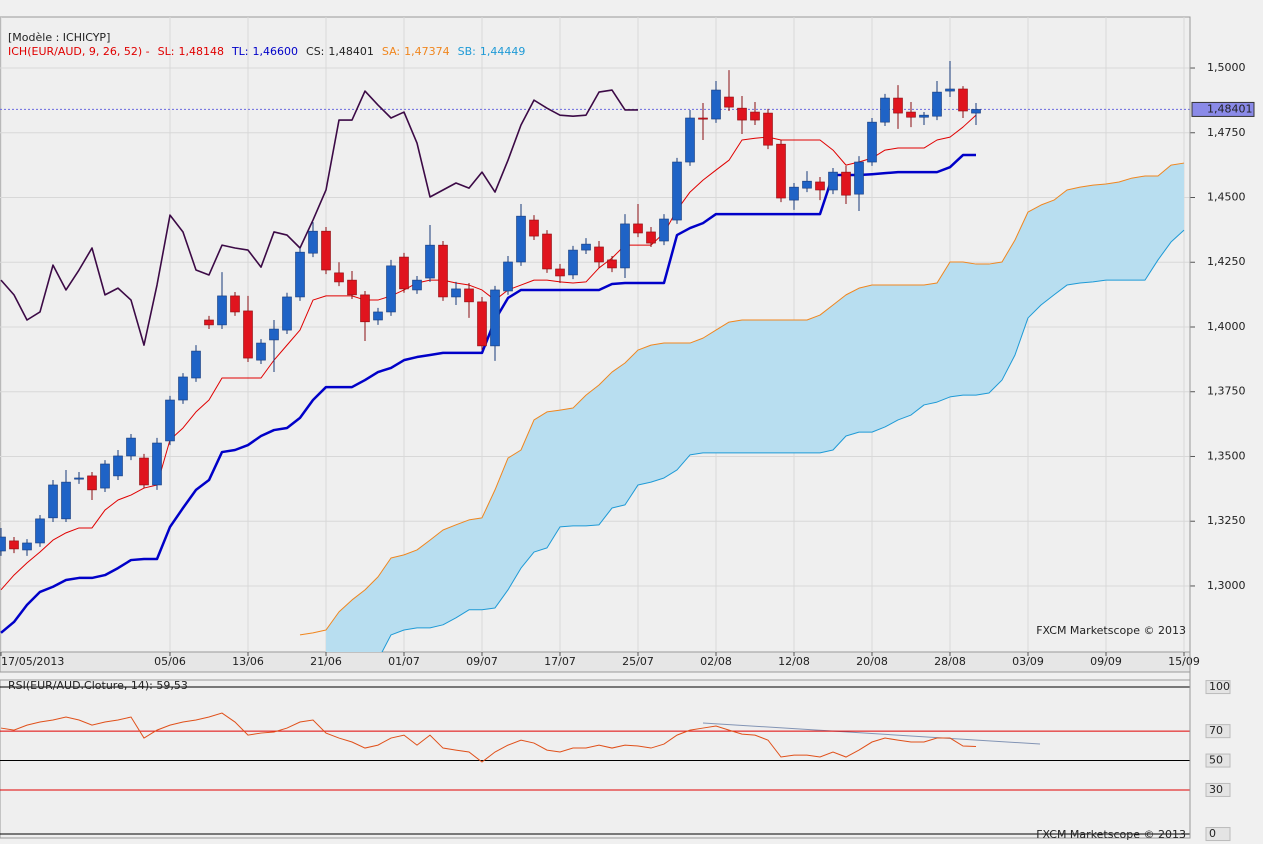 The width and height of the screenshot is (1263, 844). What do you see at coordinates (1226, 261) in the screenshot?
I see `y-tick-label: 1,4250` at bounding box center [1226, 261].